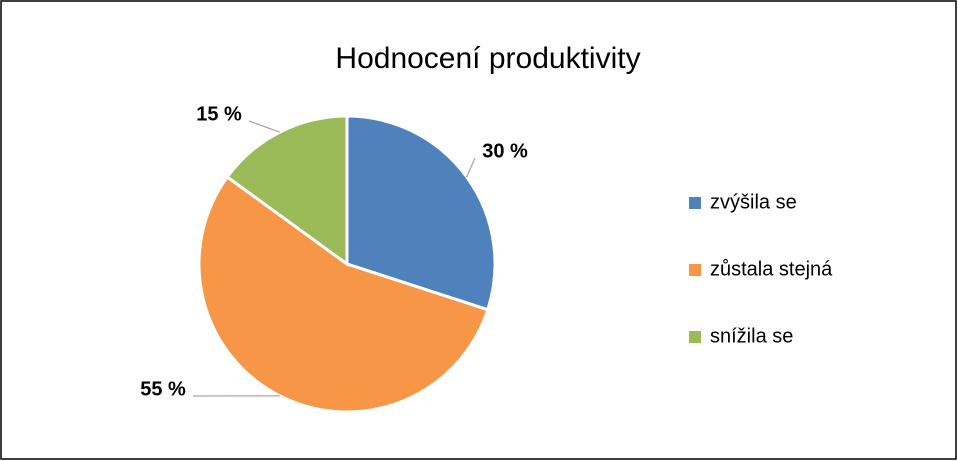 The width and height of the screenshot is (958, 461). Describe the element at coordinates (219, 114) in the screenshot. I see `data-label: 15 %` at that location.